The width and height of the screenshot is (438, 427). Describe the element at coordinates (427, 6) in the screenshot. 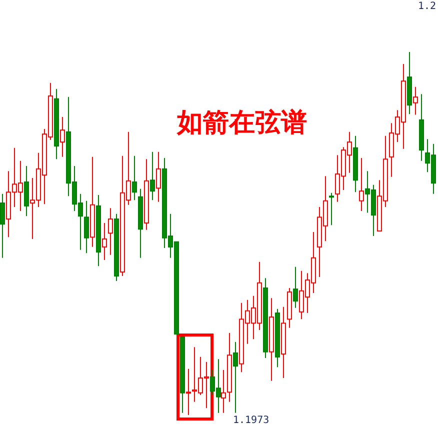

I see `text: 1.2` at that location.